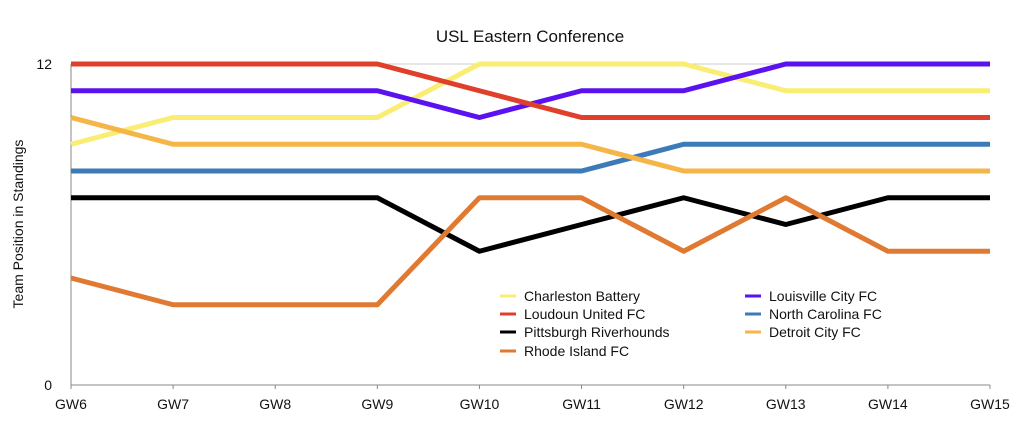 Image resolution: width=1024 pixels, height=426 pixels. Describe the element at coordinates (530, 90) in the screenshot. I see `series-line-loudoun-united-fc` at that location.